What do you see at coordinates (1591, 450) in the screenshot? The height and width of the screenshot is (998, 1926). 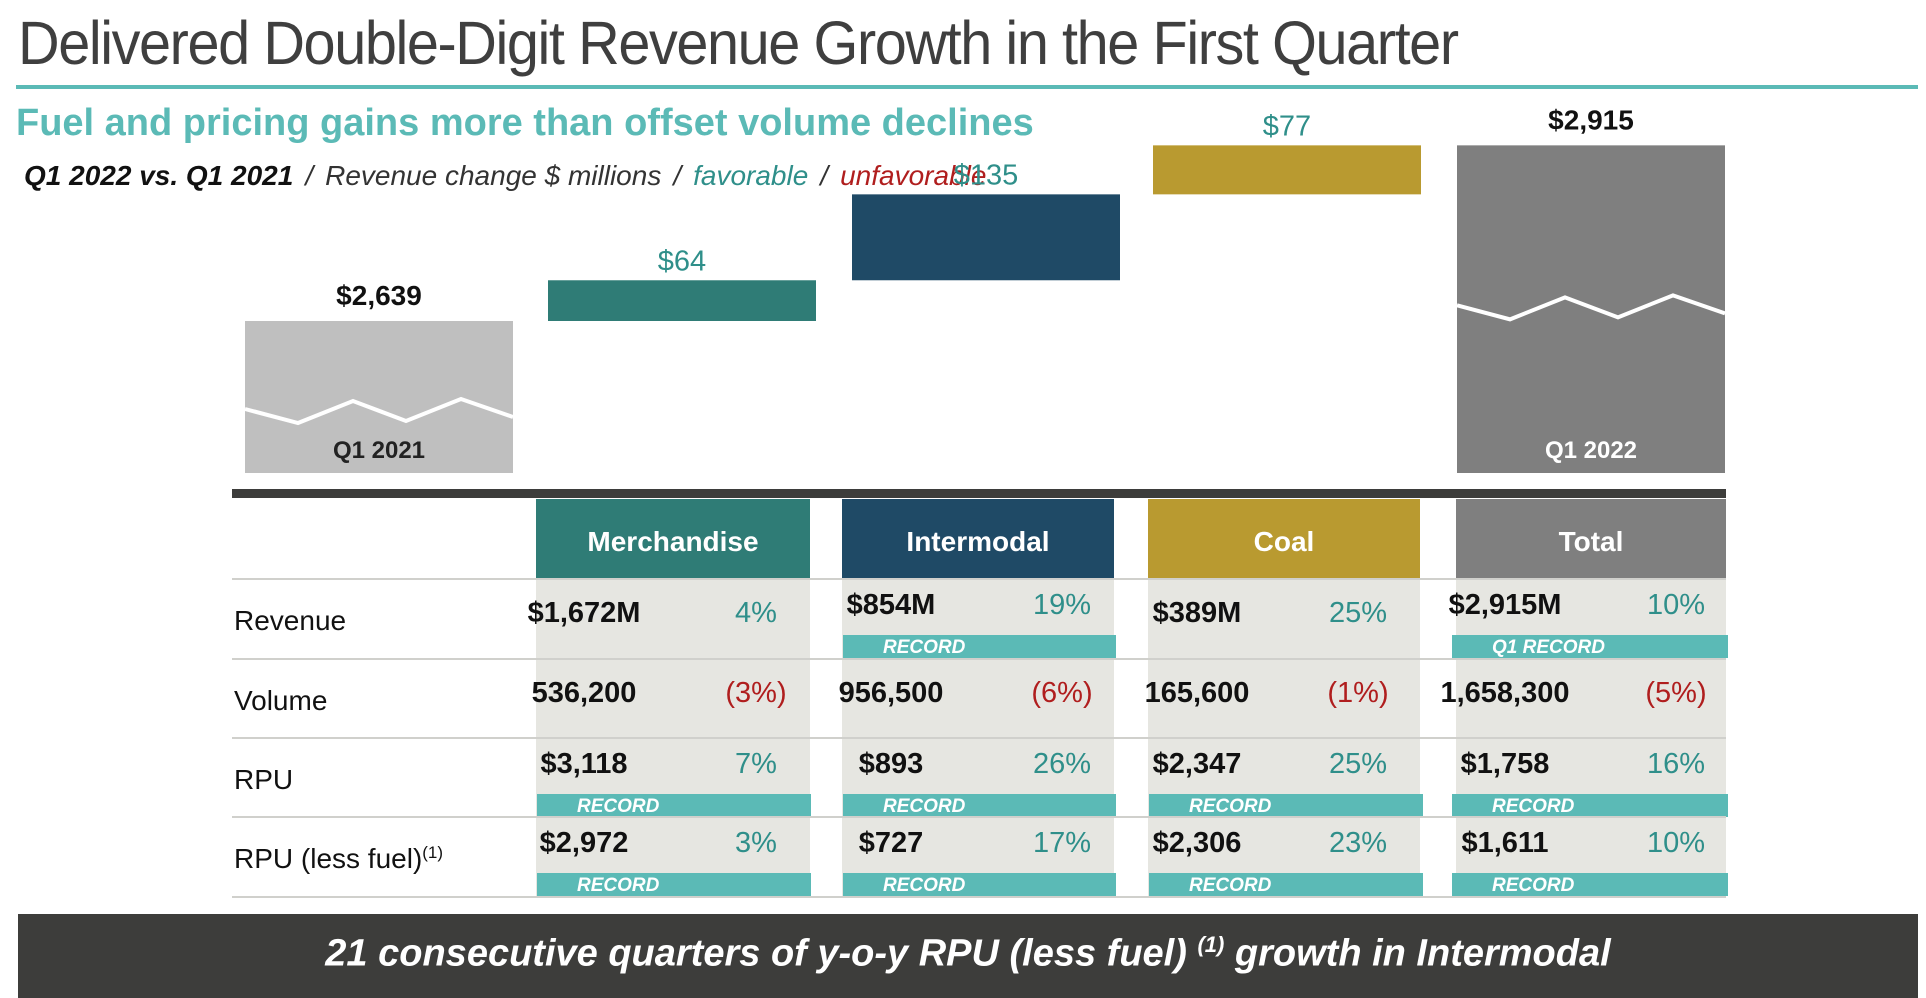 I see `waterfall-bar-label: Q1 2022` at bounding box center [1591, 450].